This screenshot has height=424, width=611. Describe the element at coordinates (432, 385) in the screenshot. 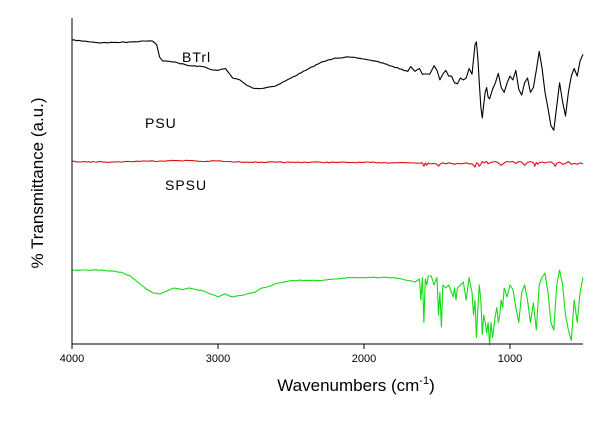

I see `x-axis-title-close: )` at that location.